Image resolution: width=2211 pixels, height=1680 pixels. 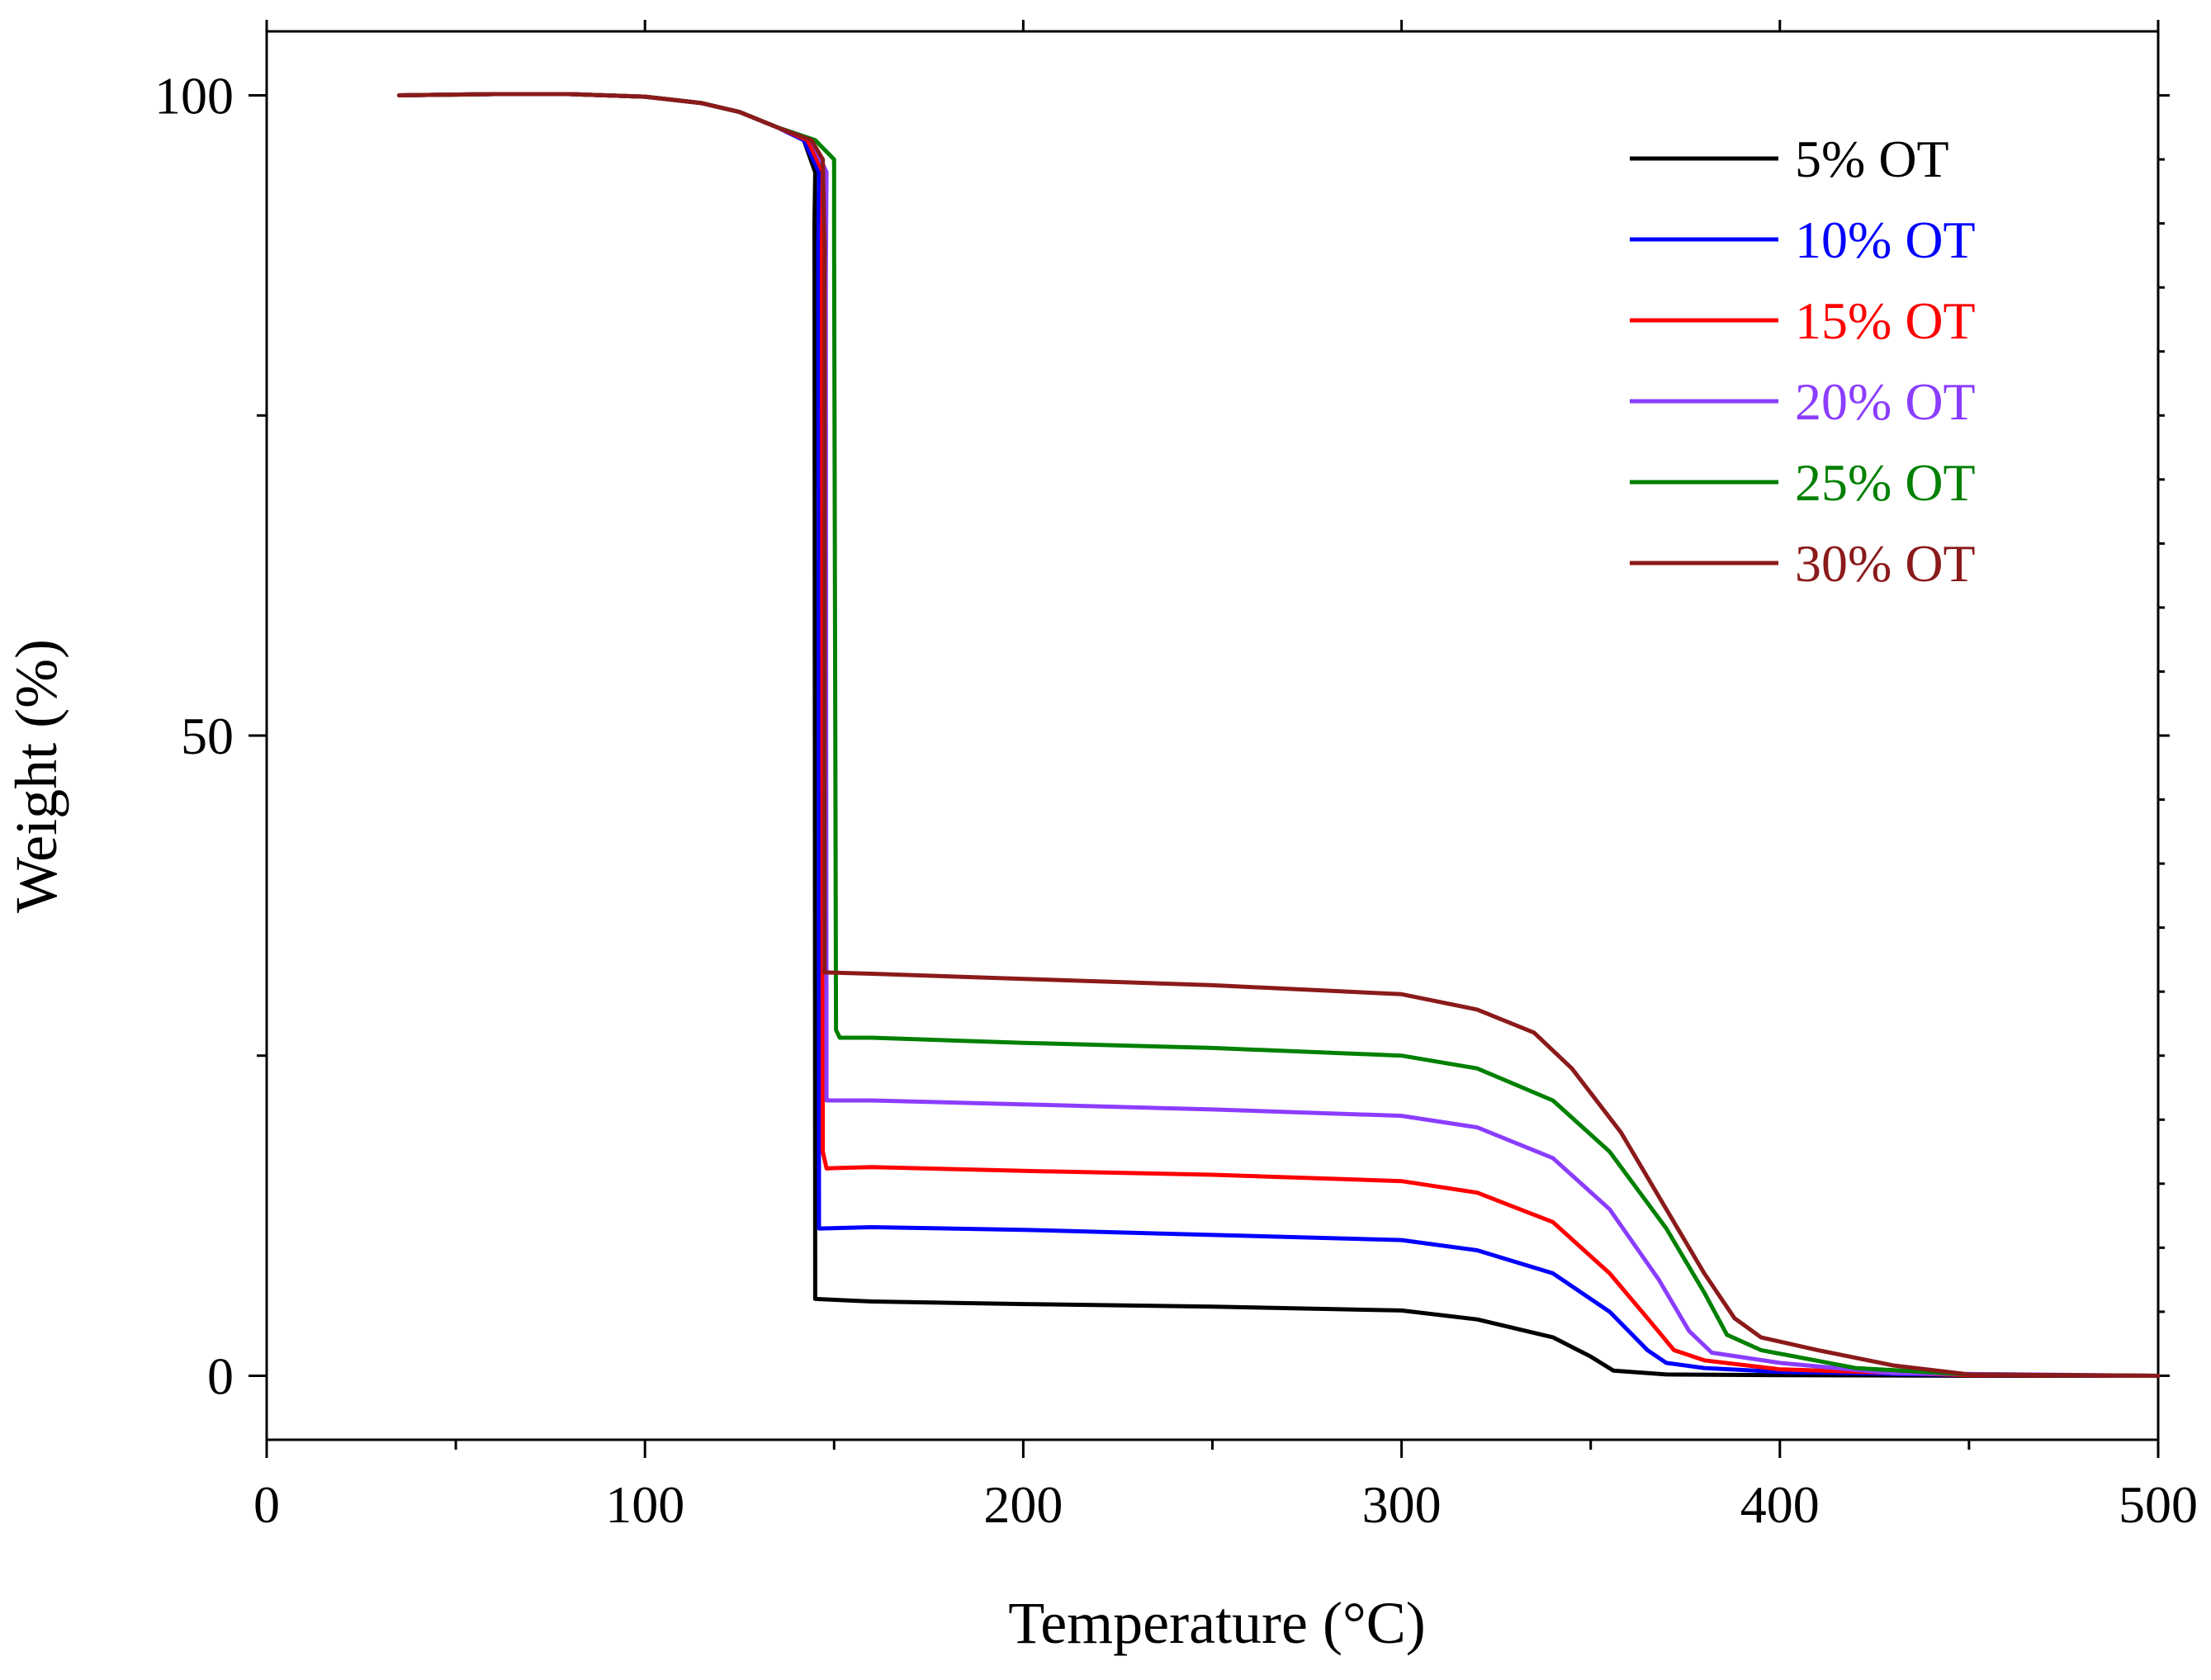 What do you see at coordinates (1885, 401) in the screenshot?
I see `legend-label: 20% OT` at bounding box center [1885, 401].